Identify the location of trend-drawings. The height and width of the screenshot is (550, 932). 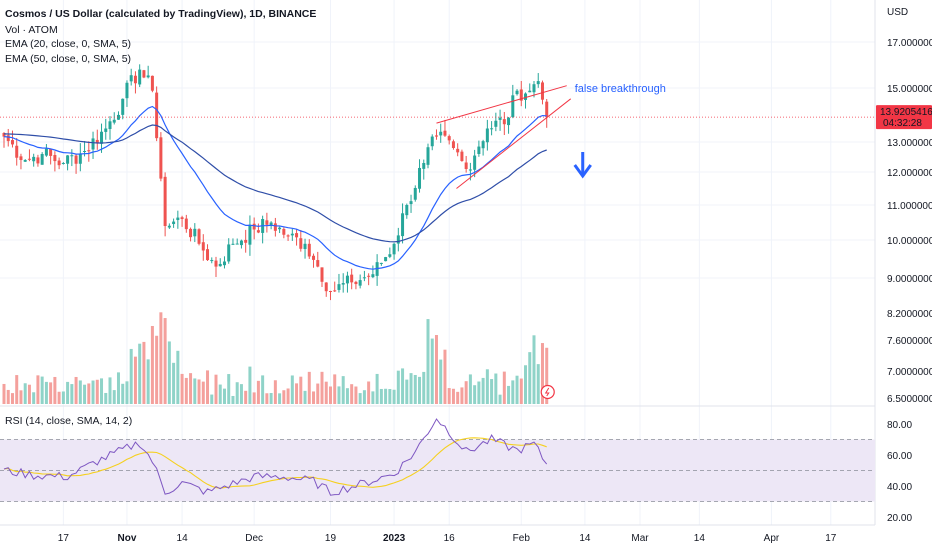
(504, 137).